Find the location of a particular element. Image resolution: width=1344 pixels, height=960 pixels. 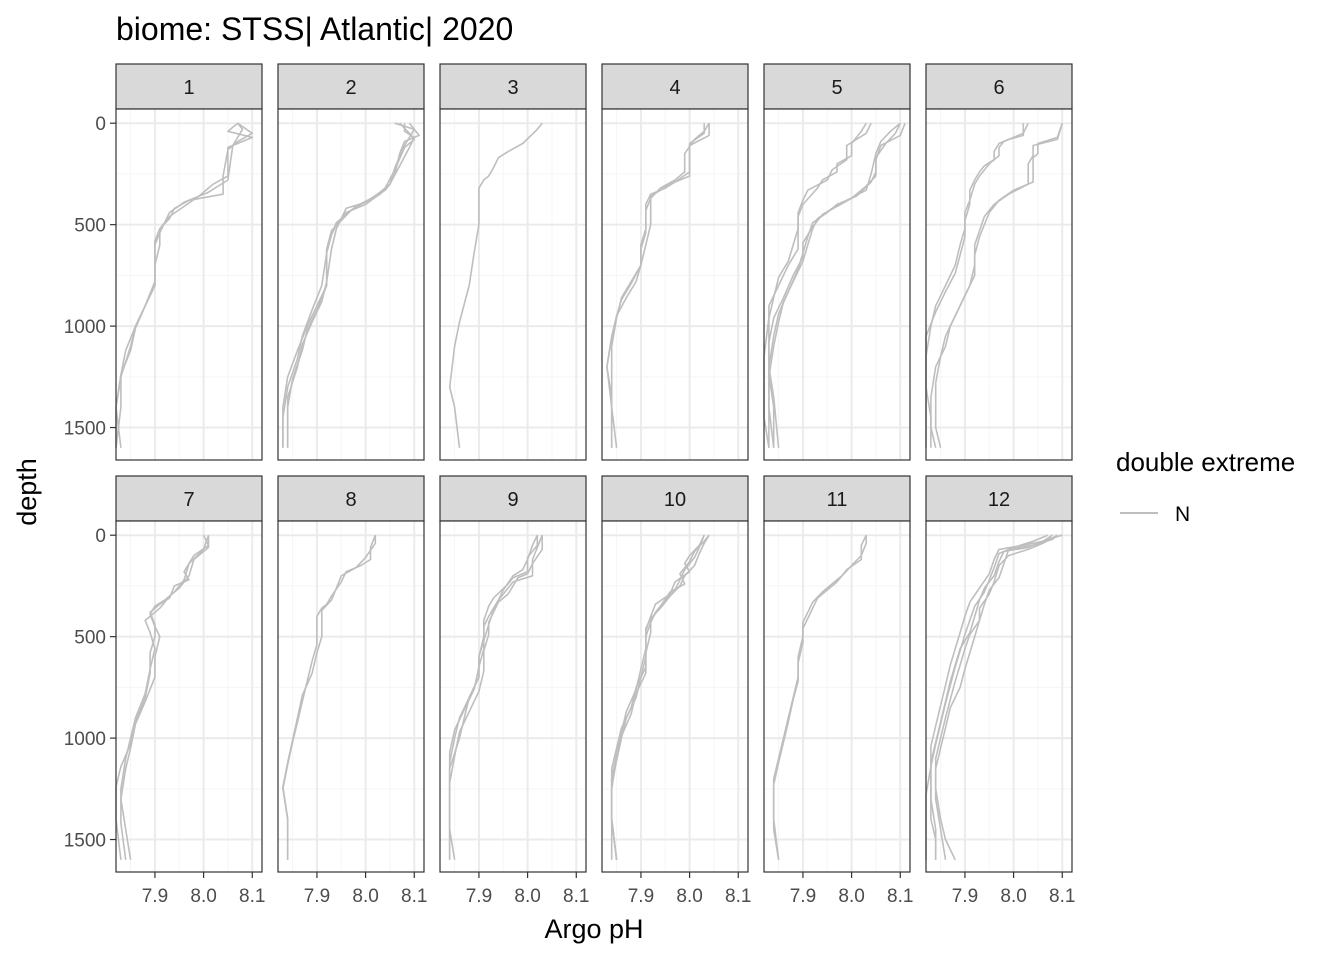

facet-panel-12: 12 7.9 8.0 8.1 is located at coordinates (1000, 691).